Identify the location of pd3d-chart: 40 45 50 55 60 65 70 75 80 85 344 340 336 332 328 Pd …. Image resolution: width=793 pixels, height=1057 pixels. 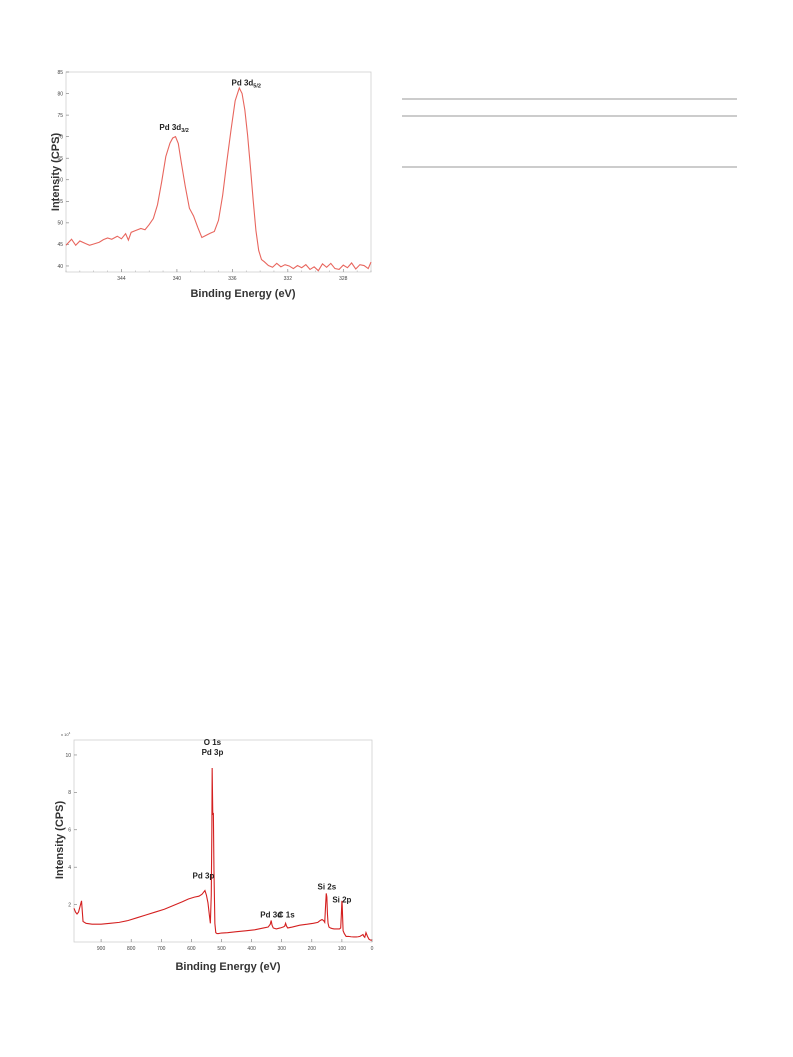
(211, 185).